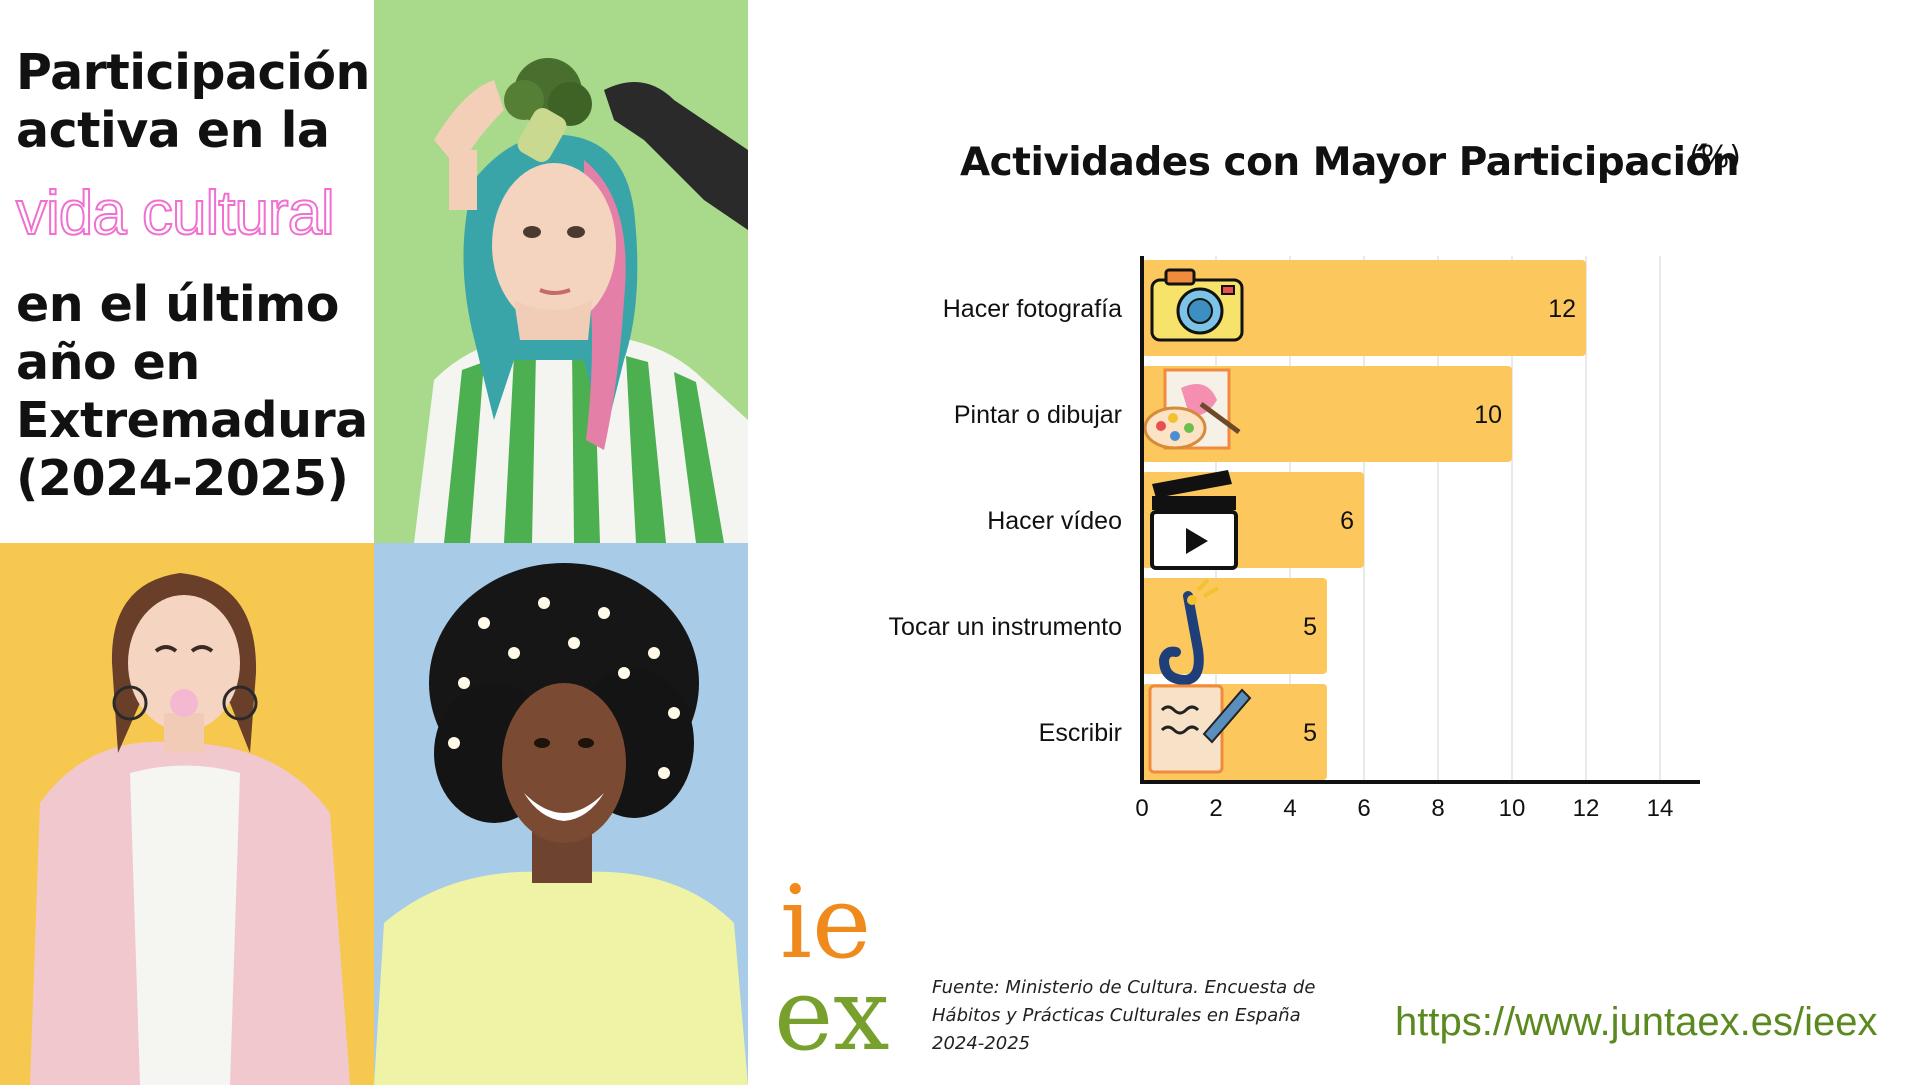  I want to click on data-label: 12, so click(1562, 309).